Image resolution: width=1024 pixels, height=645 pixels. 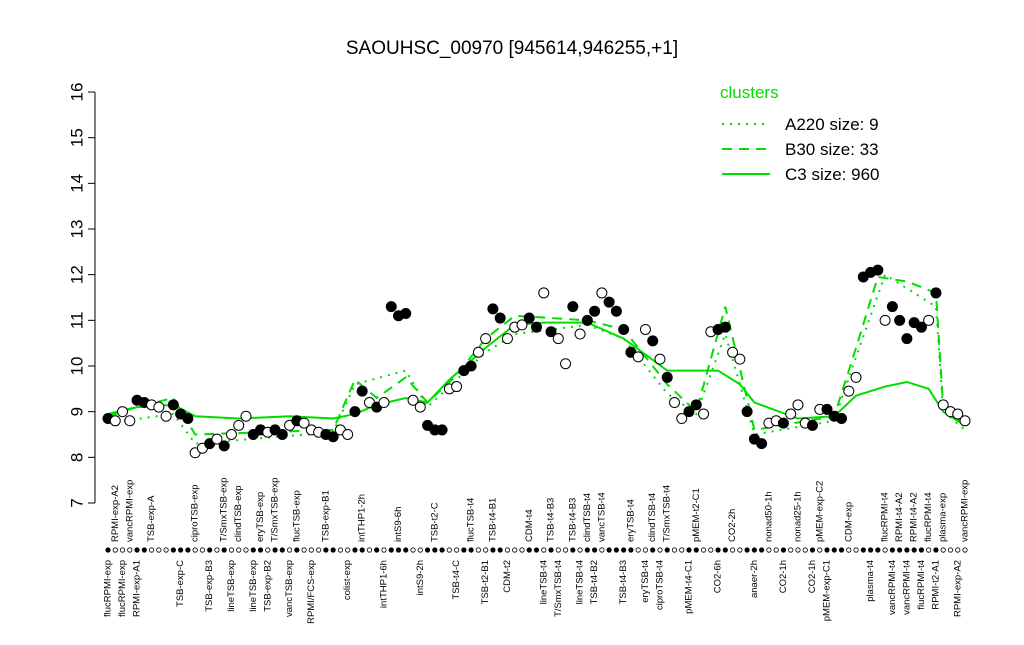 I want to click on x-label-bottom: TSB-exp-B2, so click(x=267, y=586).